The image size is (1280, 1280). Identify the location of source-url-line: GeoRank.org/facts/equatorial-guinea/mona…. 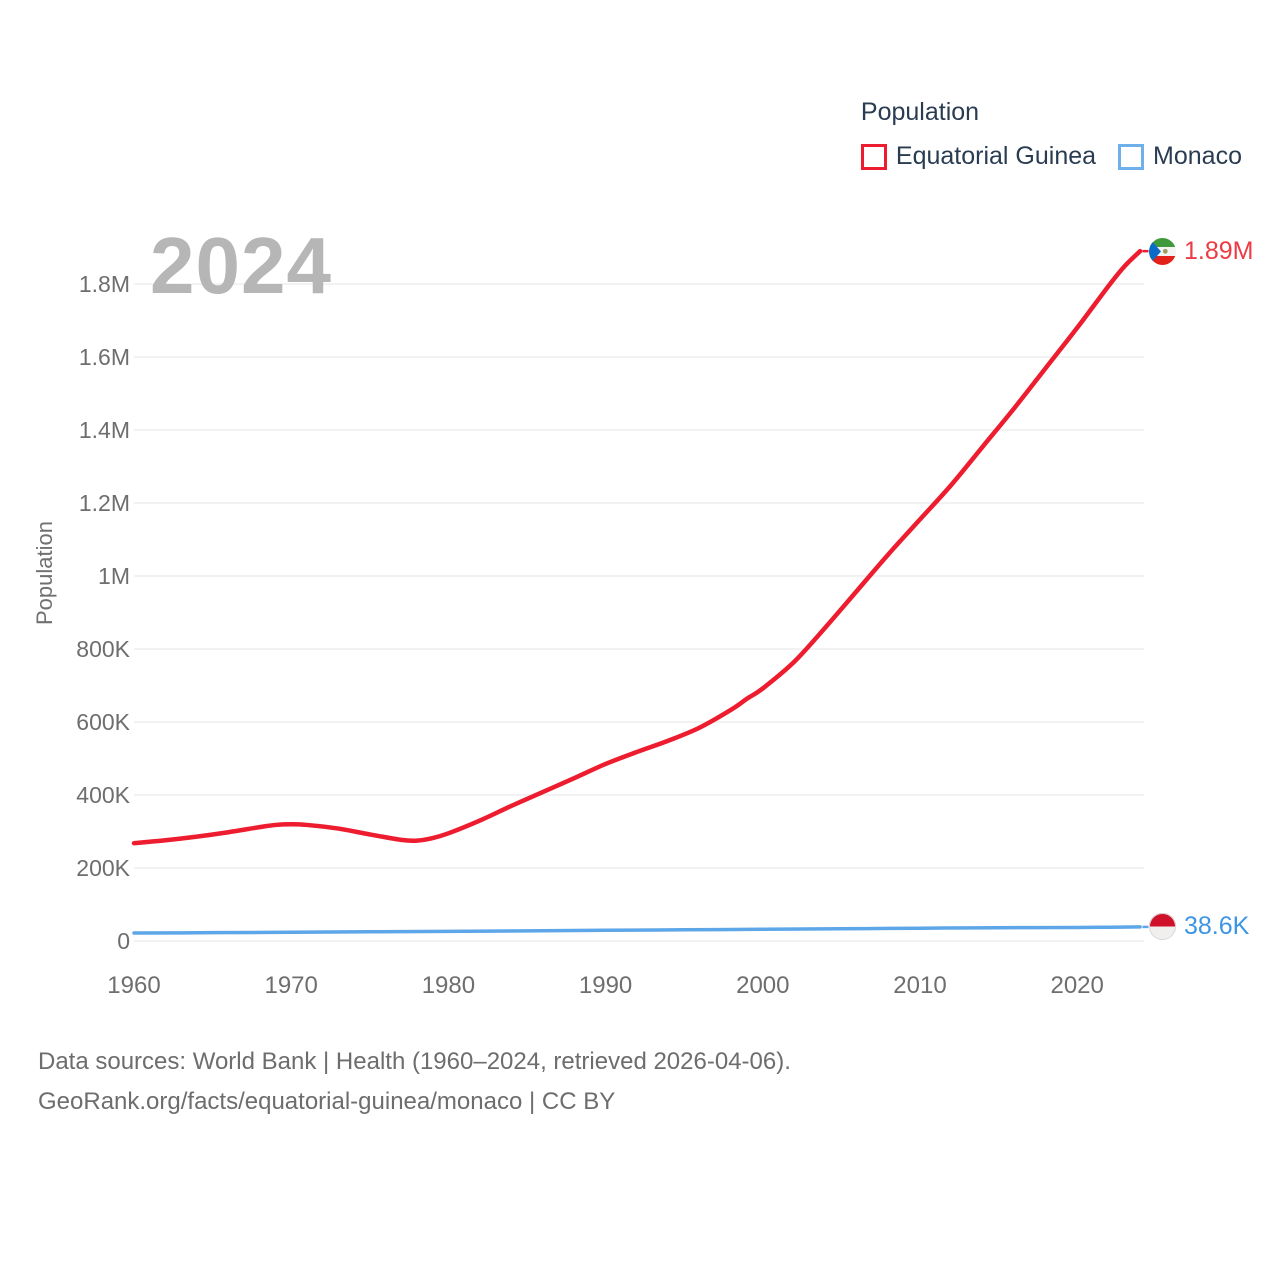
(327, 1101).